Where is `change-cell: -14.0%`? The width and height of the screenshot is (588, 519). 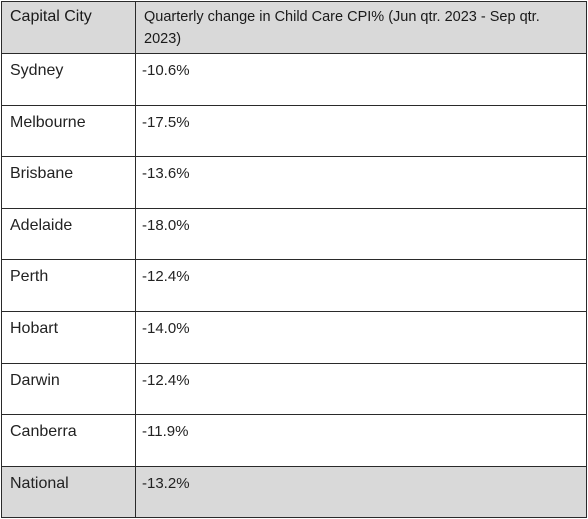
change-cell: -14.0% is located at coordinates (361, 337).